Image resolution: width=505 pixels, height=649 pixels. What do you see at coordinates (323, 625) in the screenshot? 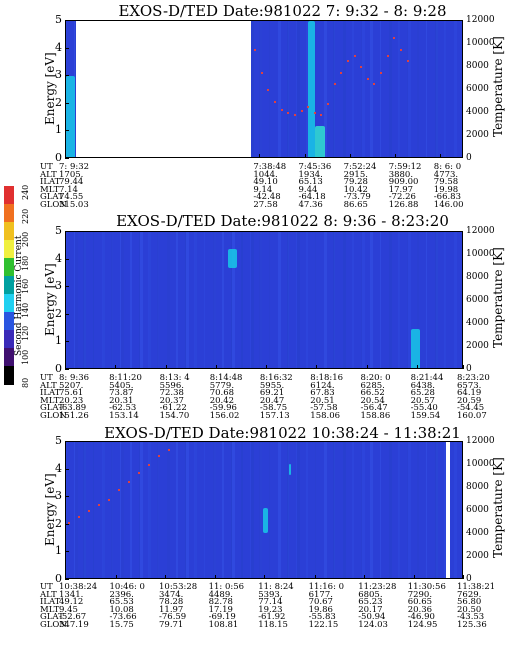
I see `ephemeris-value: 122.15` at bounding box center [323, 625].